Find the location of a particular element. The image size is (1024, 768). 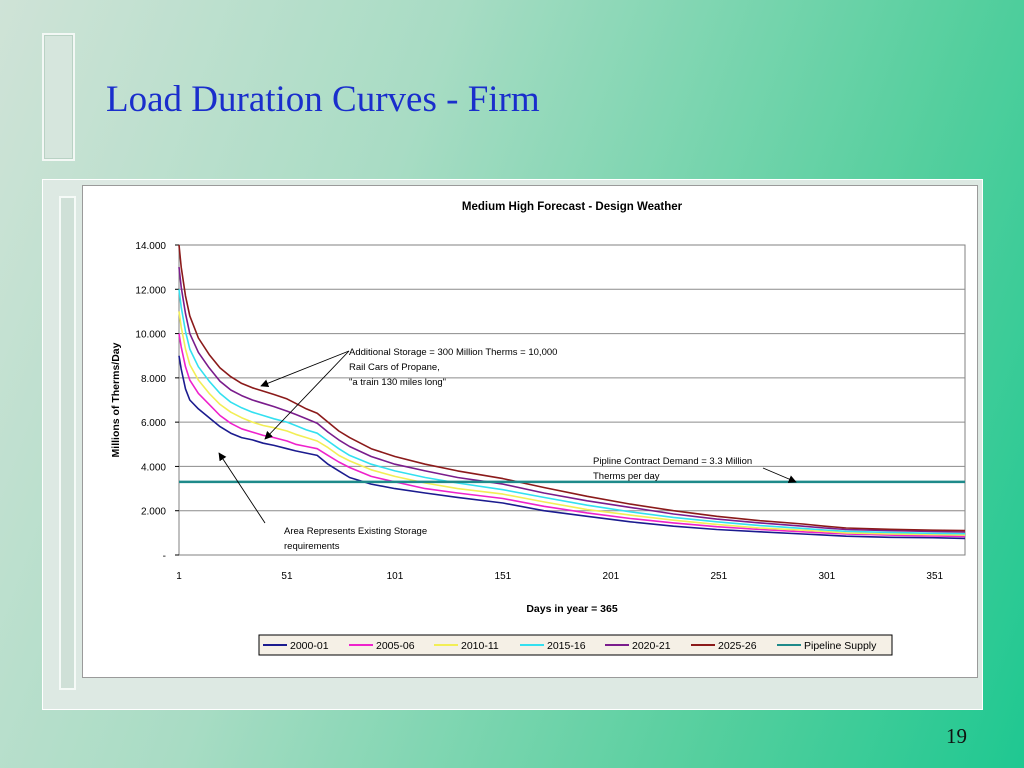

x-tick-label: 151 is located at coordinates (503, 576).